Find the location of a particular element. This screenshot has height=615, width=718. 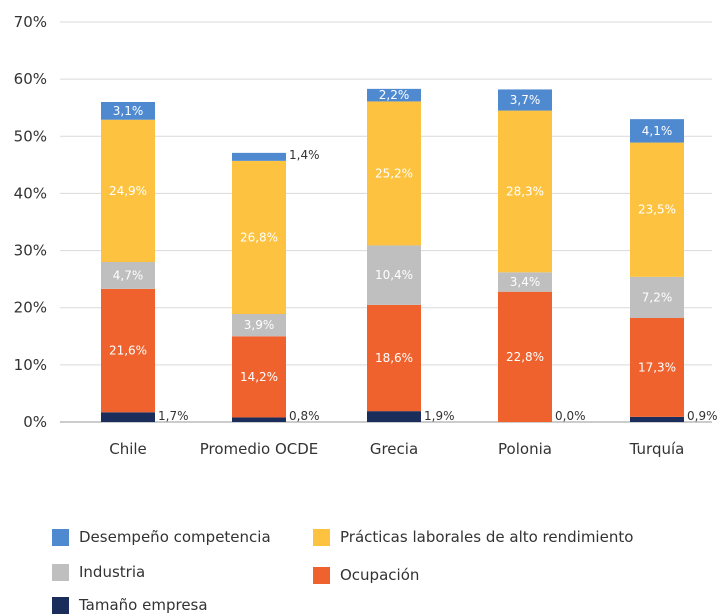

y-axis: 0% 10% 20% 30% 40% 50% 60% 70% is located at coordinates (30, 222).